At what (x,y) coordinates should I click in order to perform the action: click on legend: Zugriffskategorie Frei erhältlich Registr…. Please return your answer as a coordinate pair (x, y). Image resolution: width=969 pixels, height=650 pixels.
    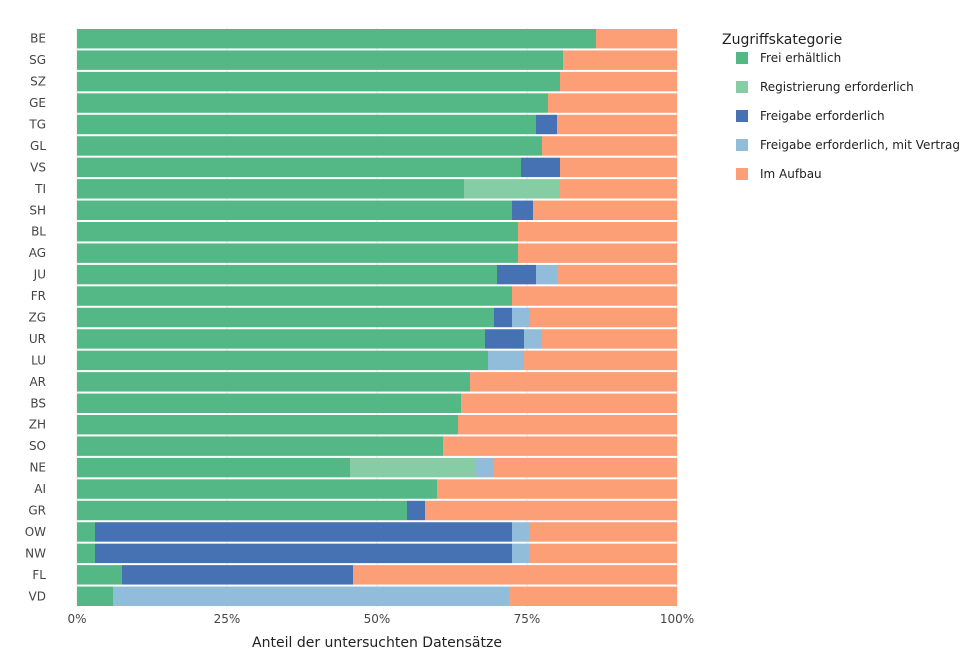
    Looking at the image, I should click on (841, 106).